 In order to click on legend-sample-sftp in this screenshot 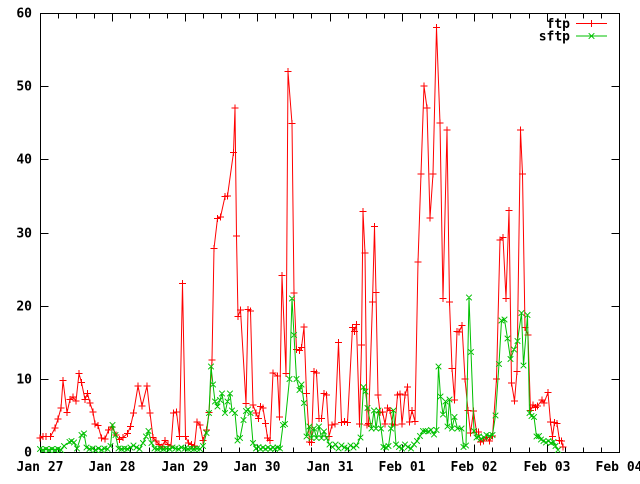, I will do `click(591, 36)`.